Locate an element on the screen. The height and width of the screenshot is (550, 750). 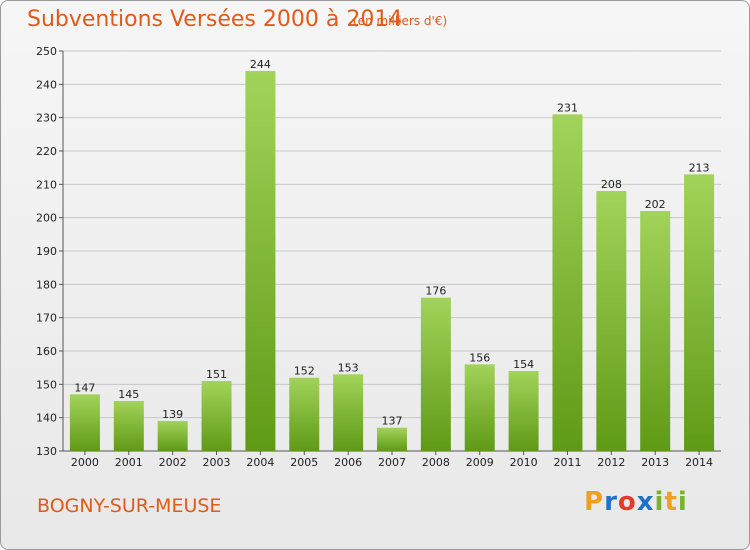
data-label-2010: 154 is located at coordinates (523, 364).